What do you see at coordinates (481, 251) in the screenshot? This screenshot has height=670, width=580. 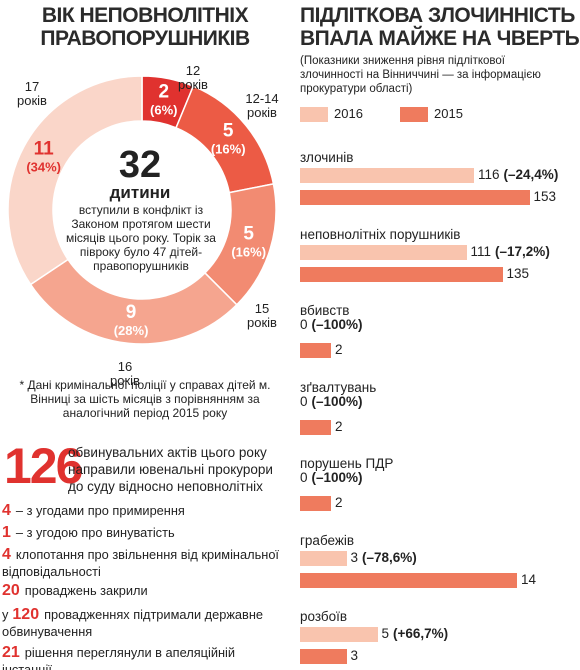 I see `value: 111` at bounding box center [481, 251].